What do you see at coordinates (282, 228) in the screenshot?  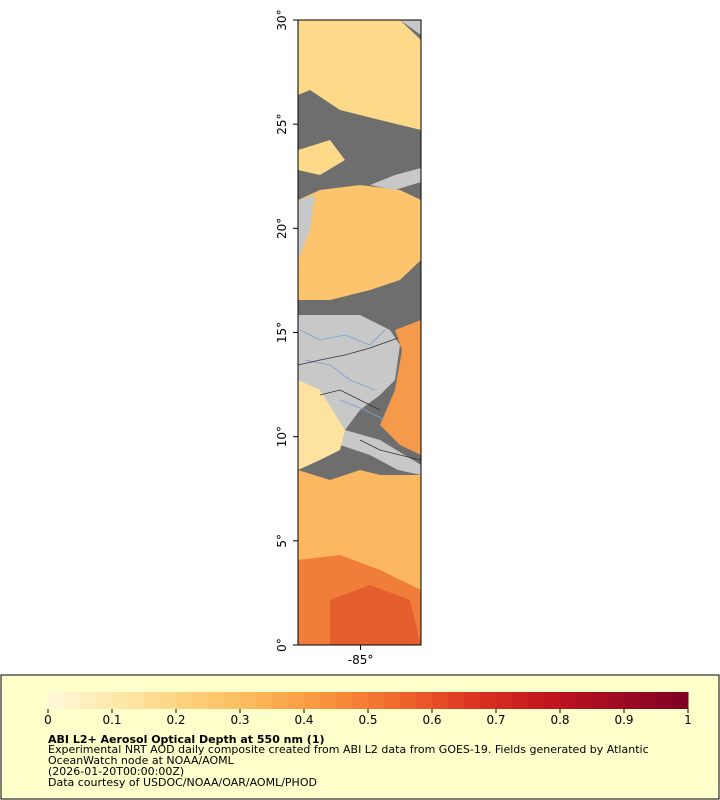 I see `lat-tick-label: 20°` at bounding box center [282, 228].